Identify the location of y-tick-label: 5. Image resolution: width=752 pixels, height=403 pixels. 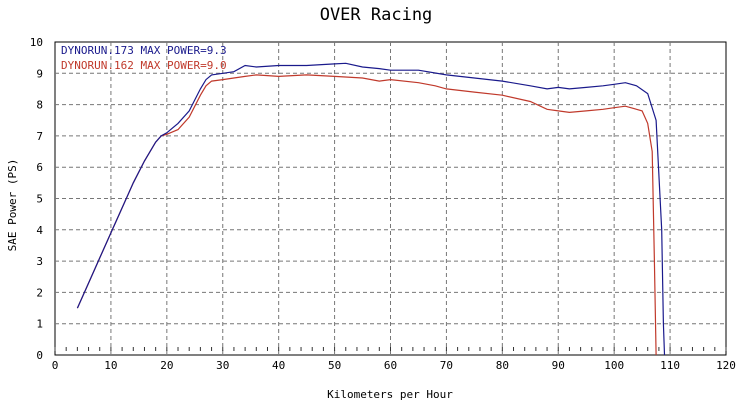
(39, 199).